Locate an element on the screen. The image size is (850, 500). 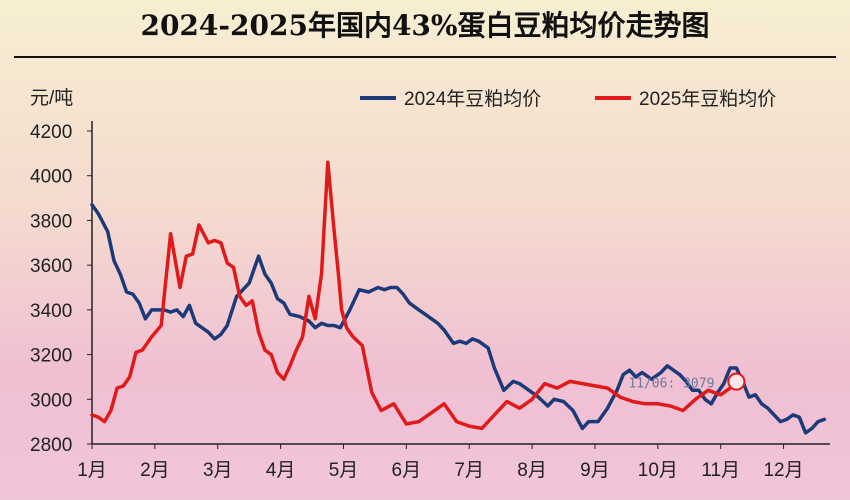
annotation-label: 11/06: 3079 is located at coordinates (671, 384).